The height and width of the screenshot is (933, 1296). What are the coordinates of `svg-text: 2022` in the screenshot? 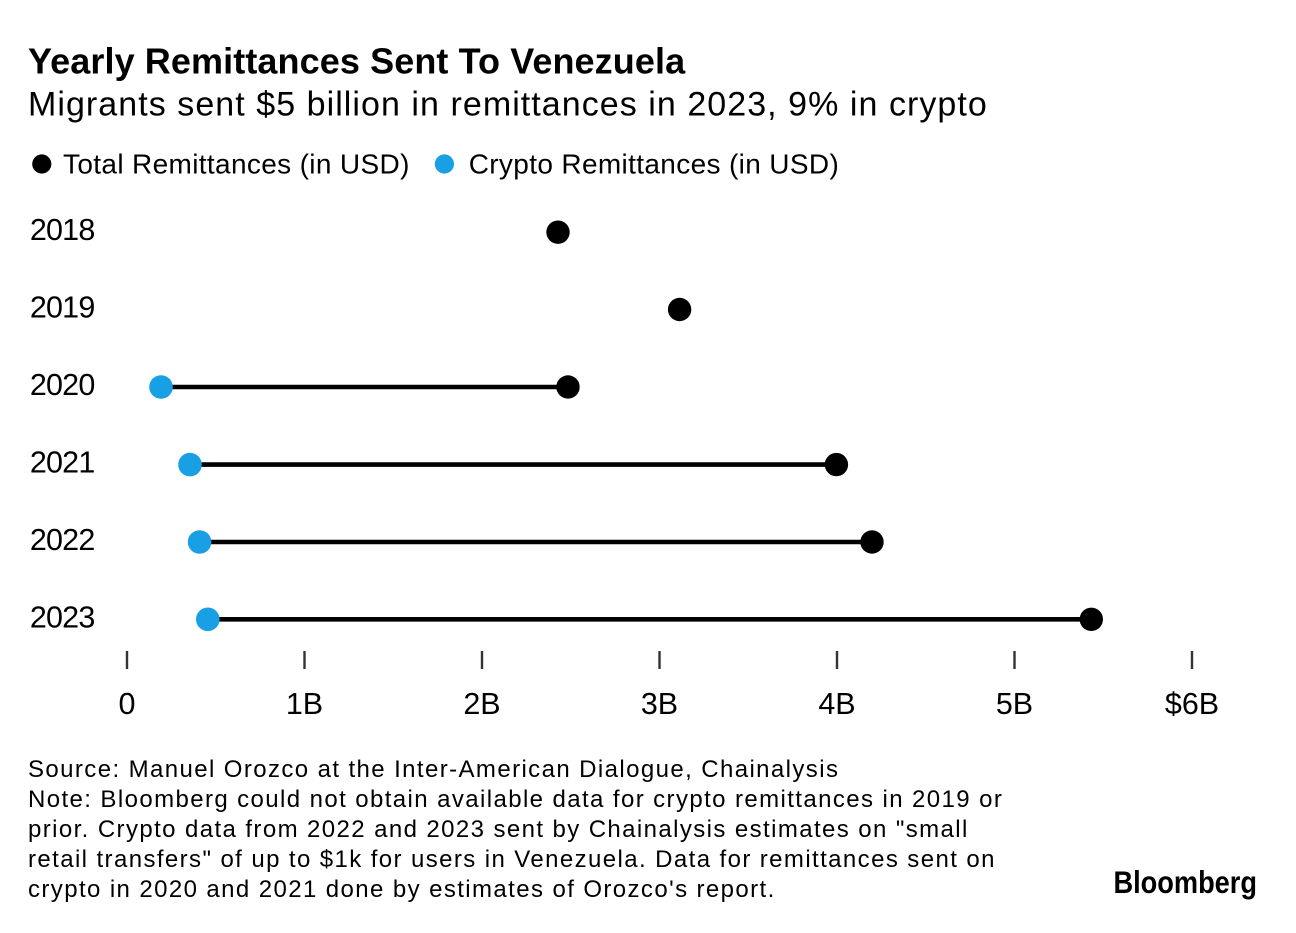 It's located at (62, 540).